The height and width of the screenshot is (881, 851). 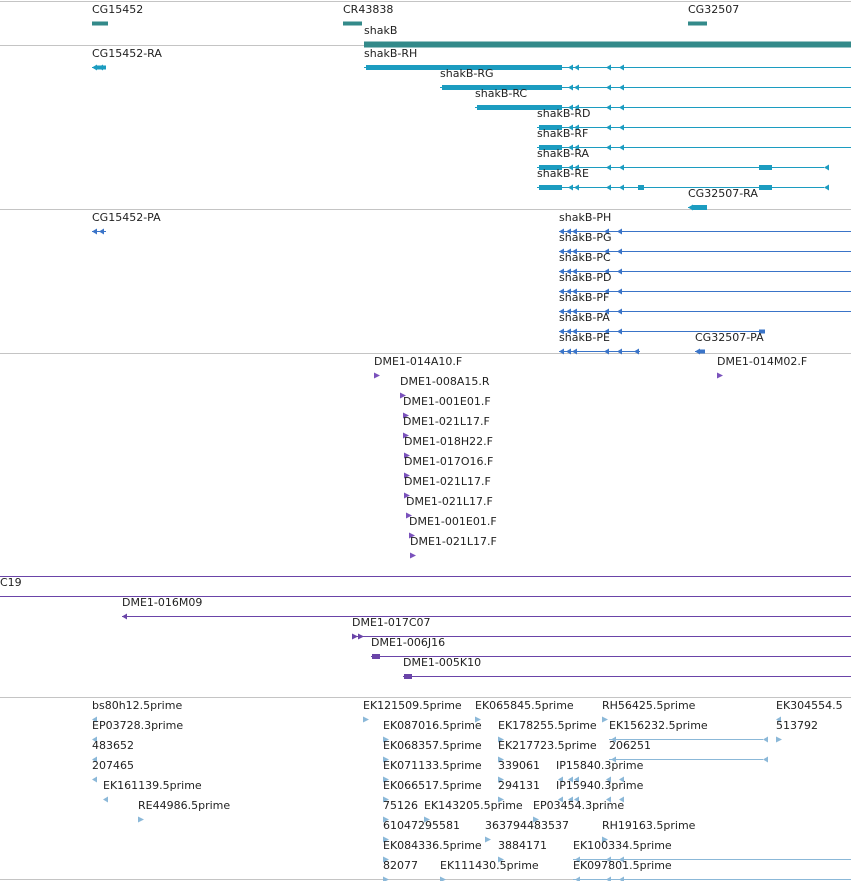 I want to click on feature-read: EK071133.5prime, so click(x=432, y=771).